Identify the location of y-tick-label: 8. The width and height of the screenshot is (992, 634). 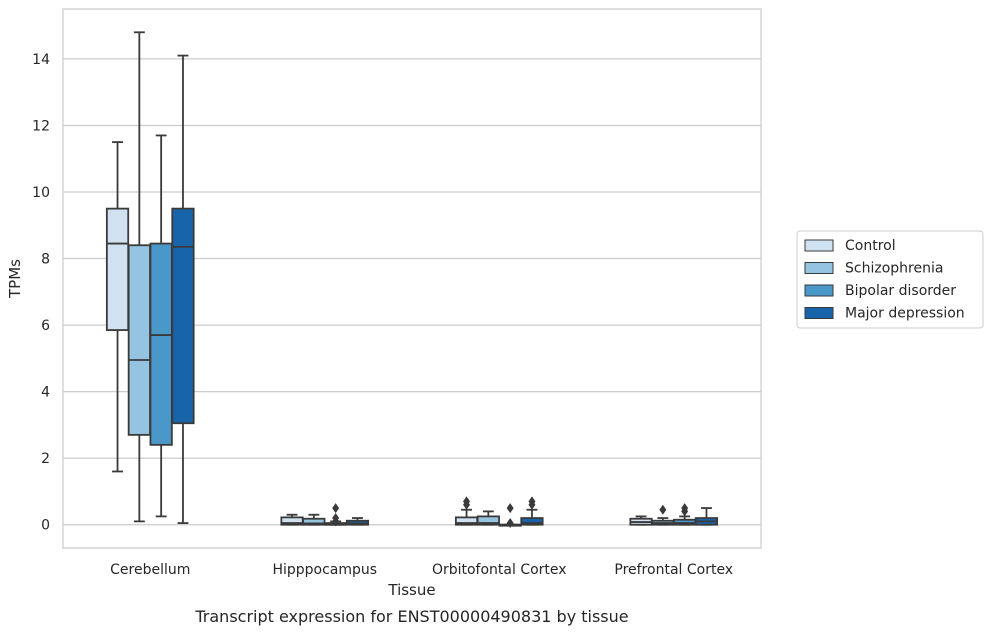
(45, 260).